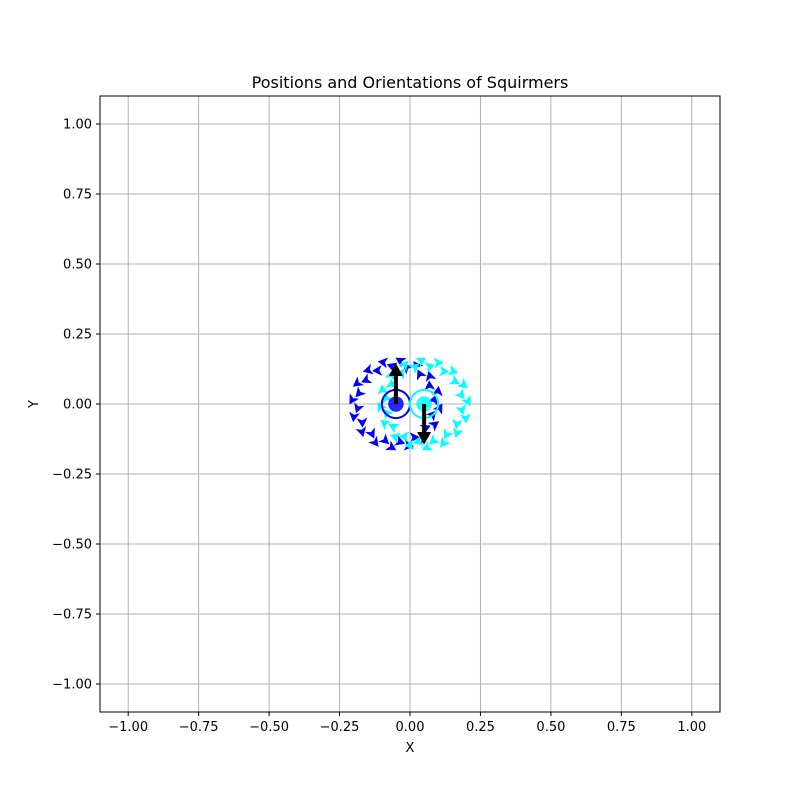  I want to click on y-tick-label: −0.75, so click(72, 615).